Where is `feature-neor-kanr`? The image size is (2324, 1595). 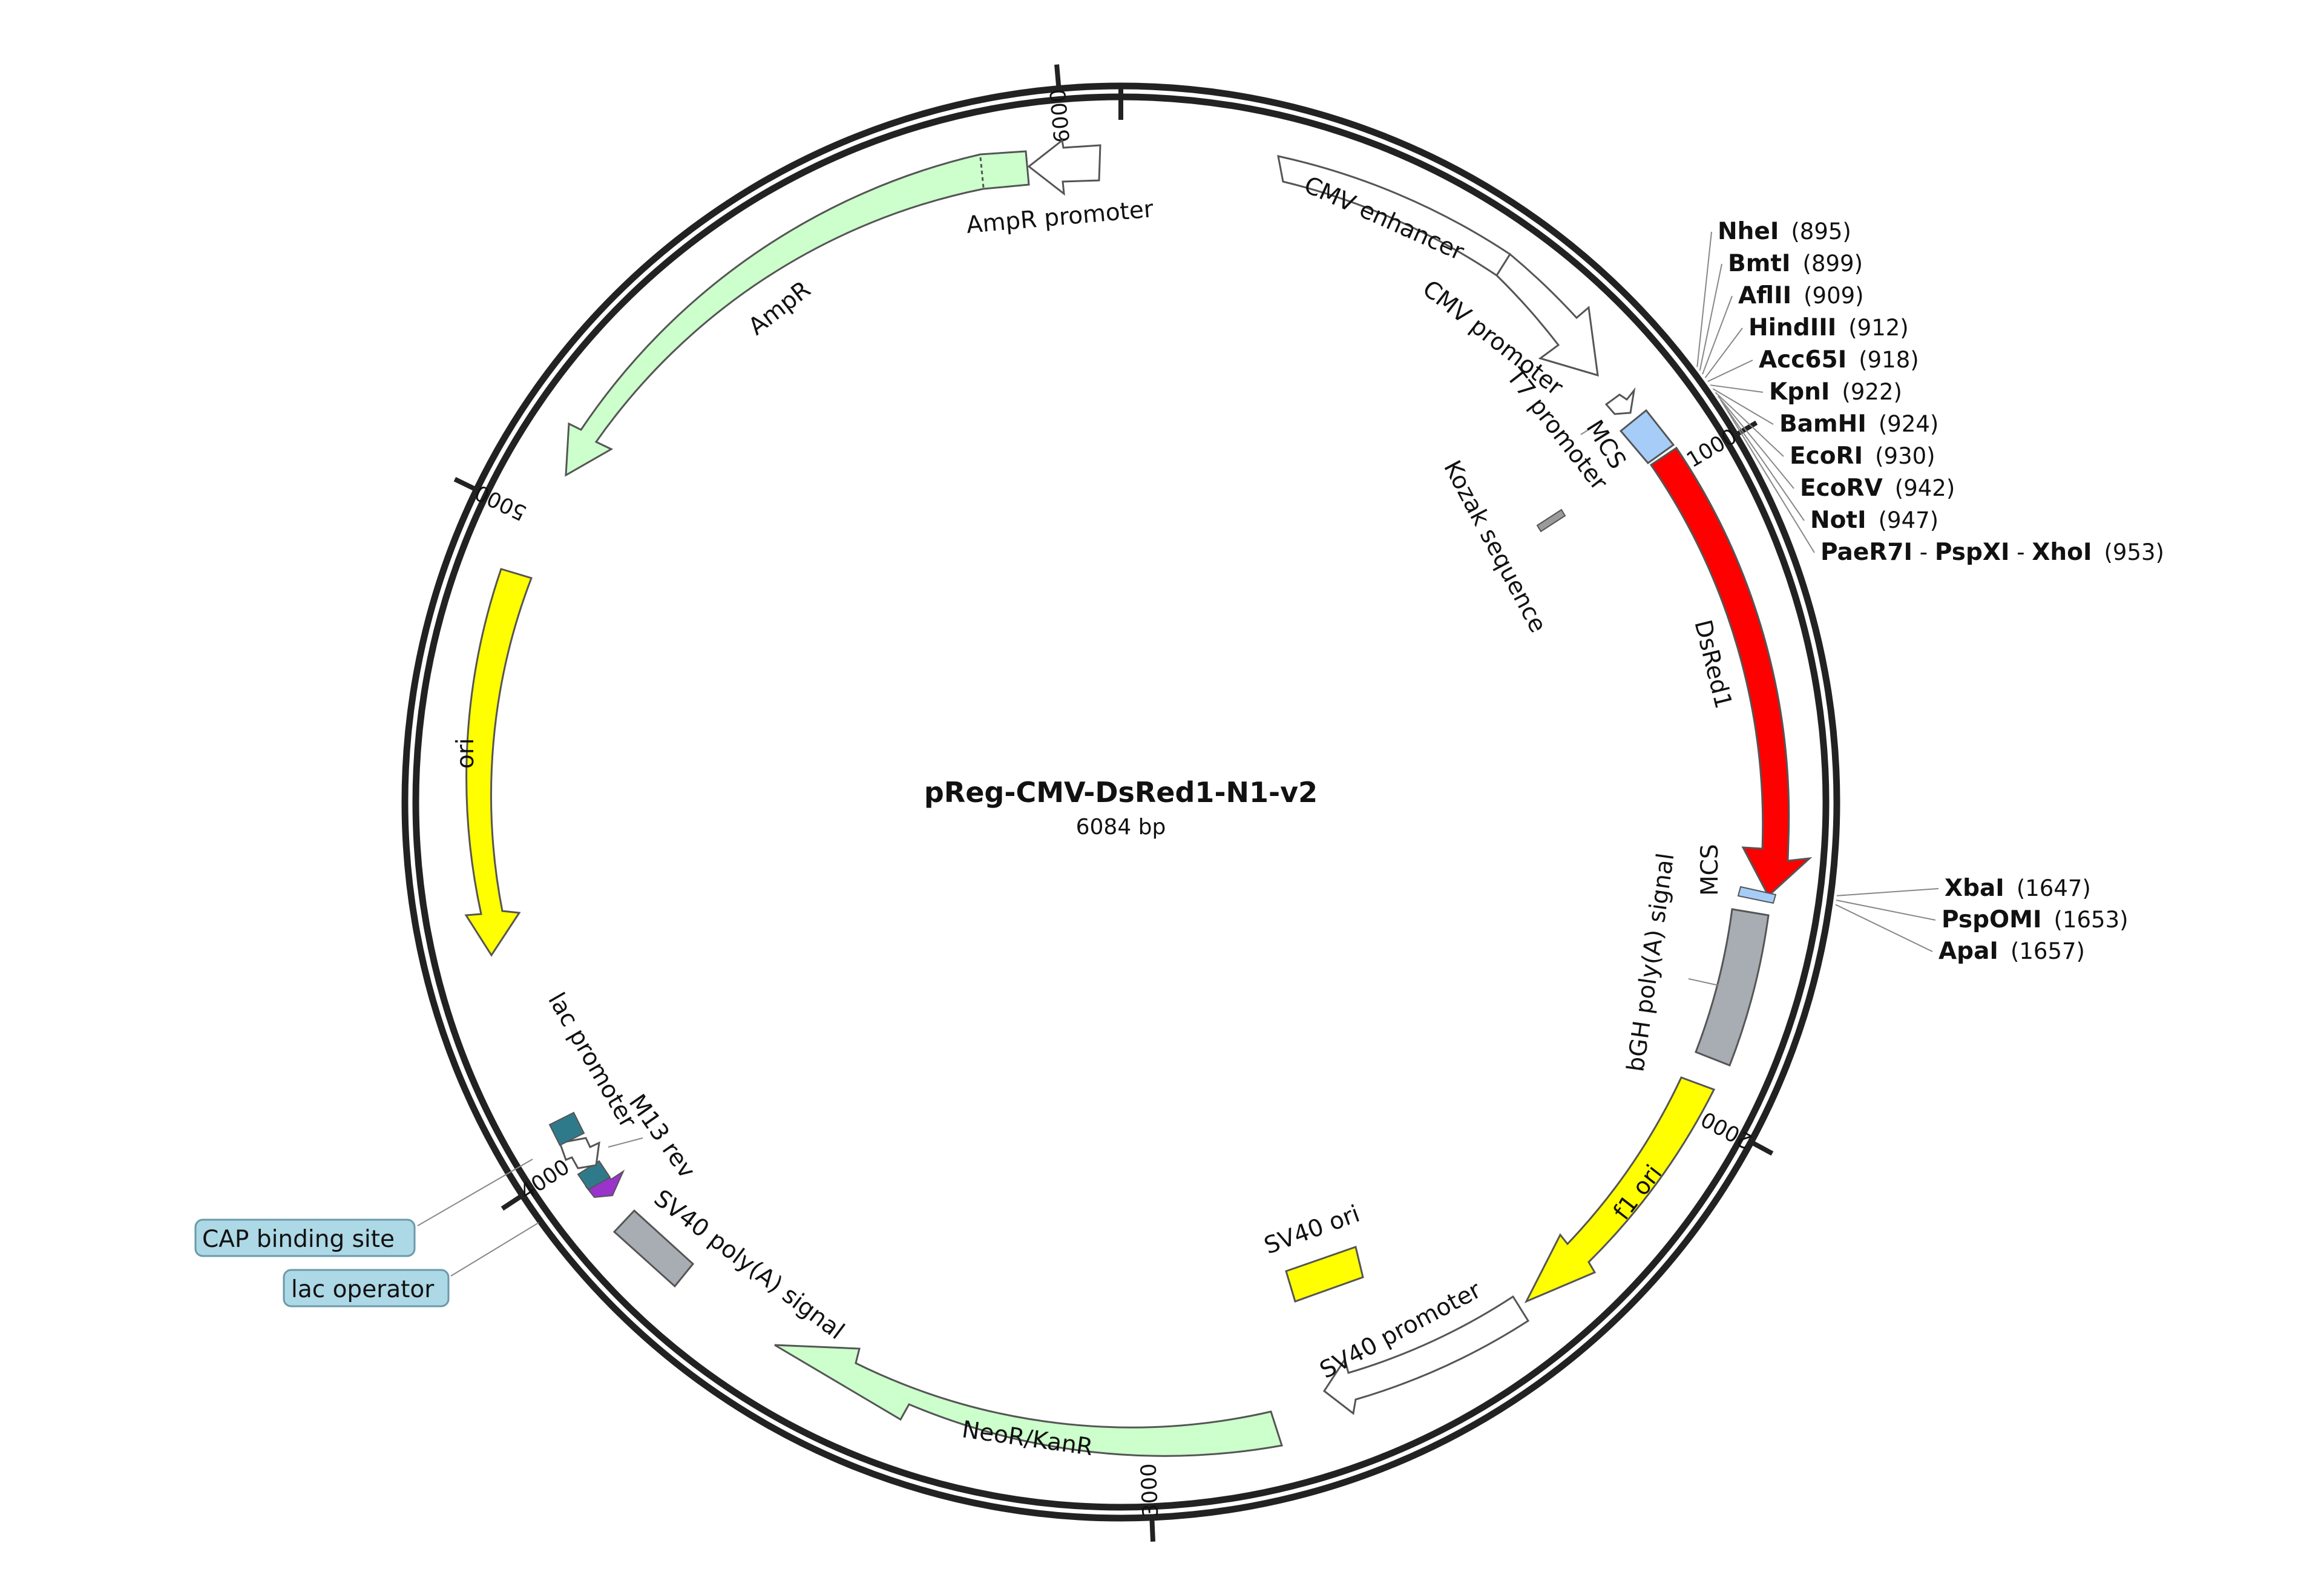
feature-neor-kanr is located at coordinates (1028, 1400).